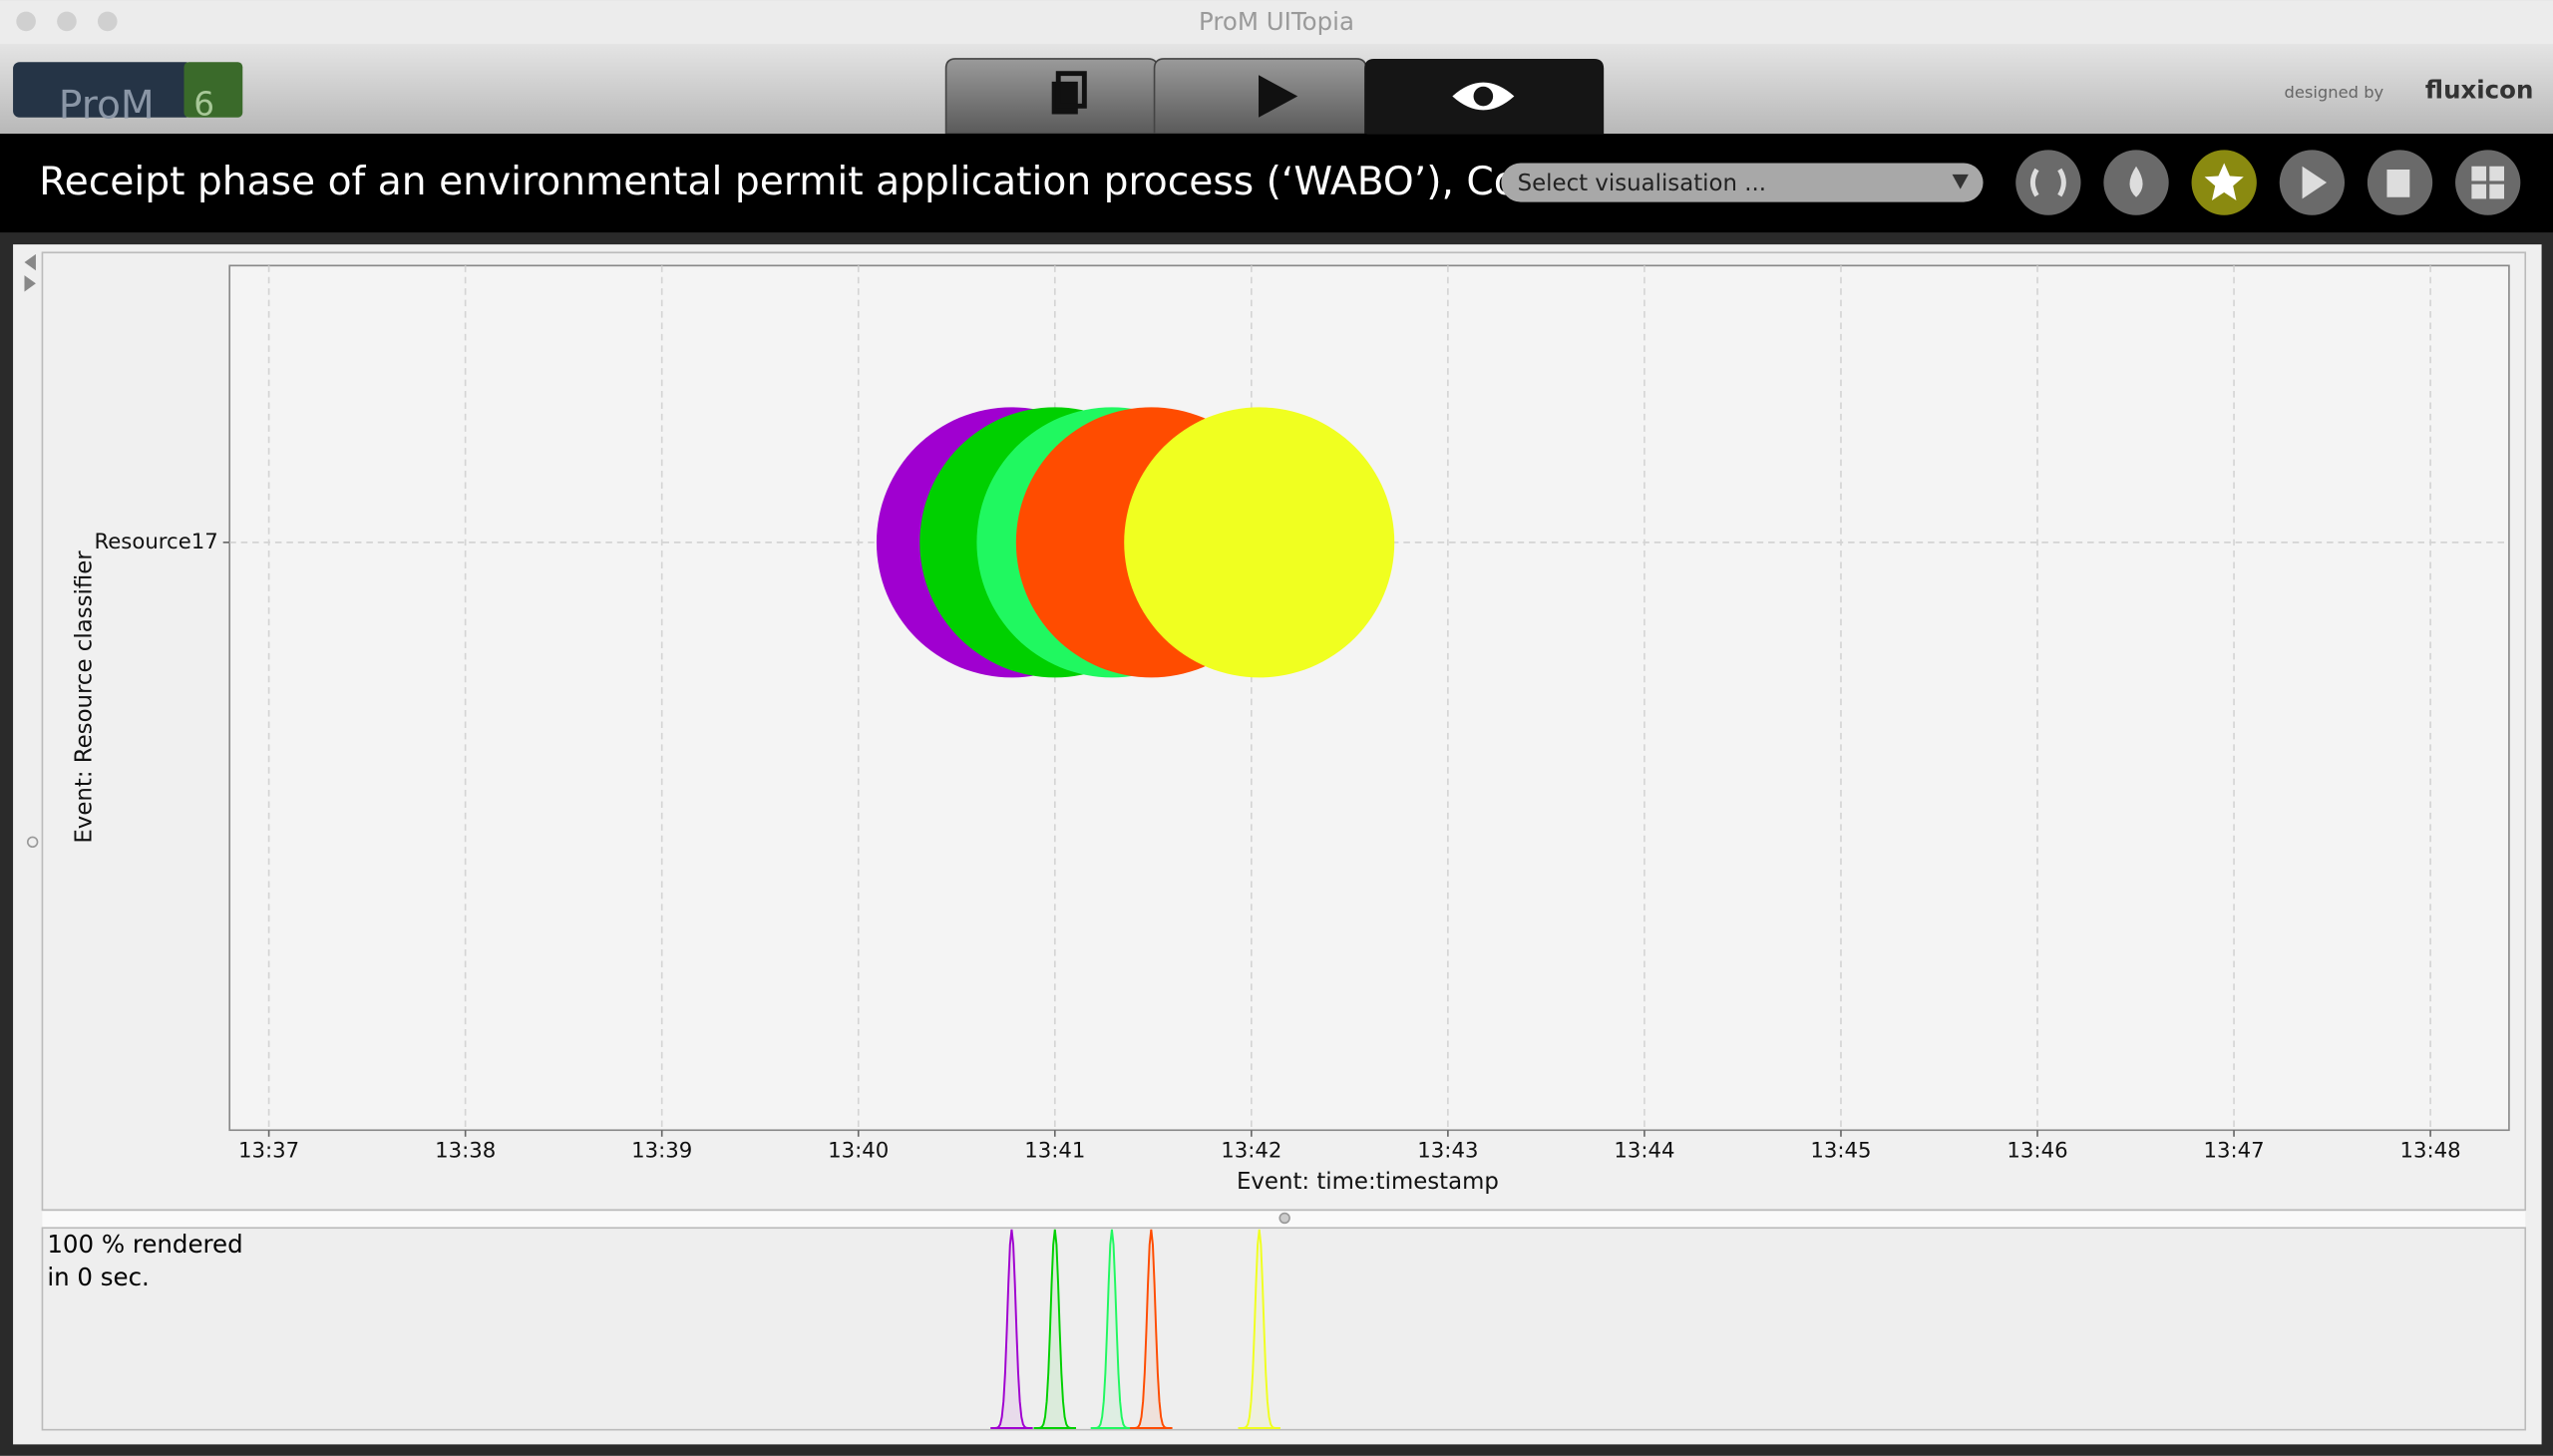  Describe the element at coordinates (268, 1150) in the screenshot. I see `x-tick-label: 13:37` at that location.